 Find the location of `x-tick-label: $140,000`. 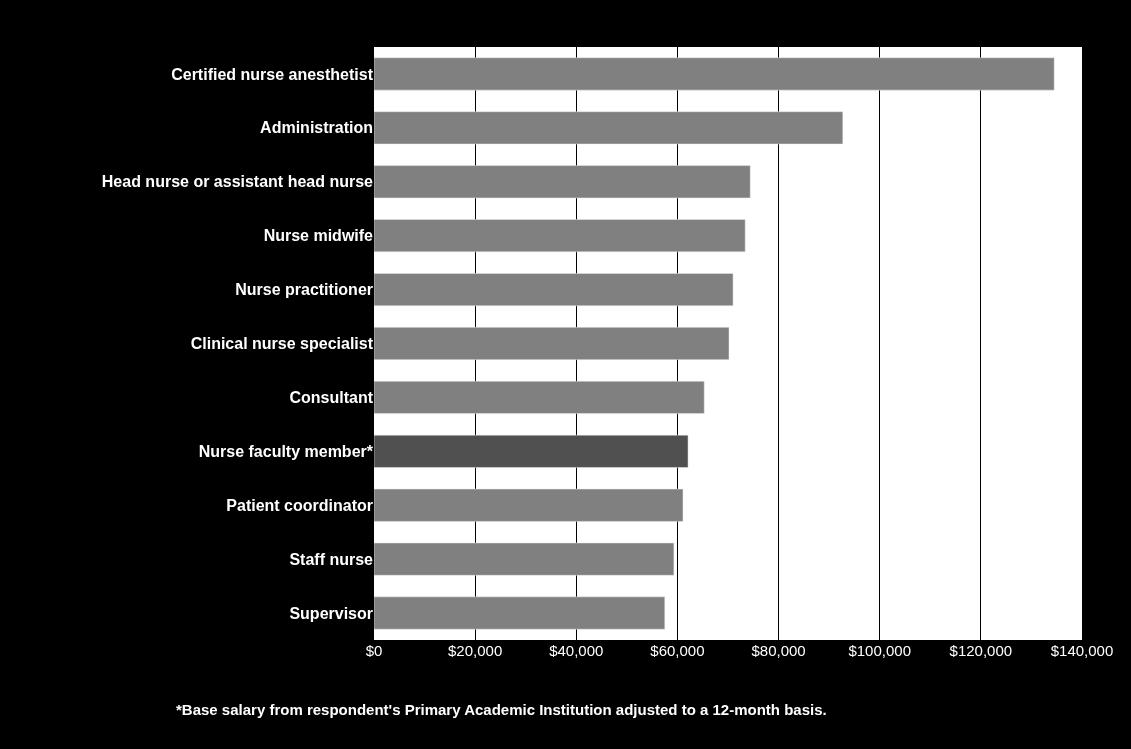

x-tick-label: $140,000 is located at coordinates (1082, 650).